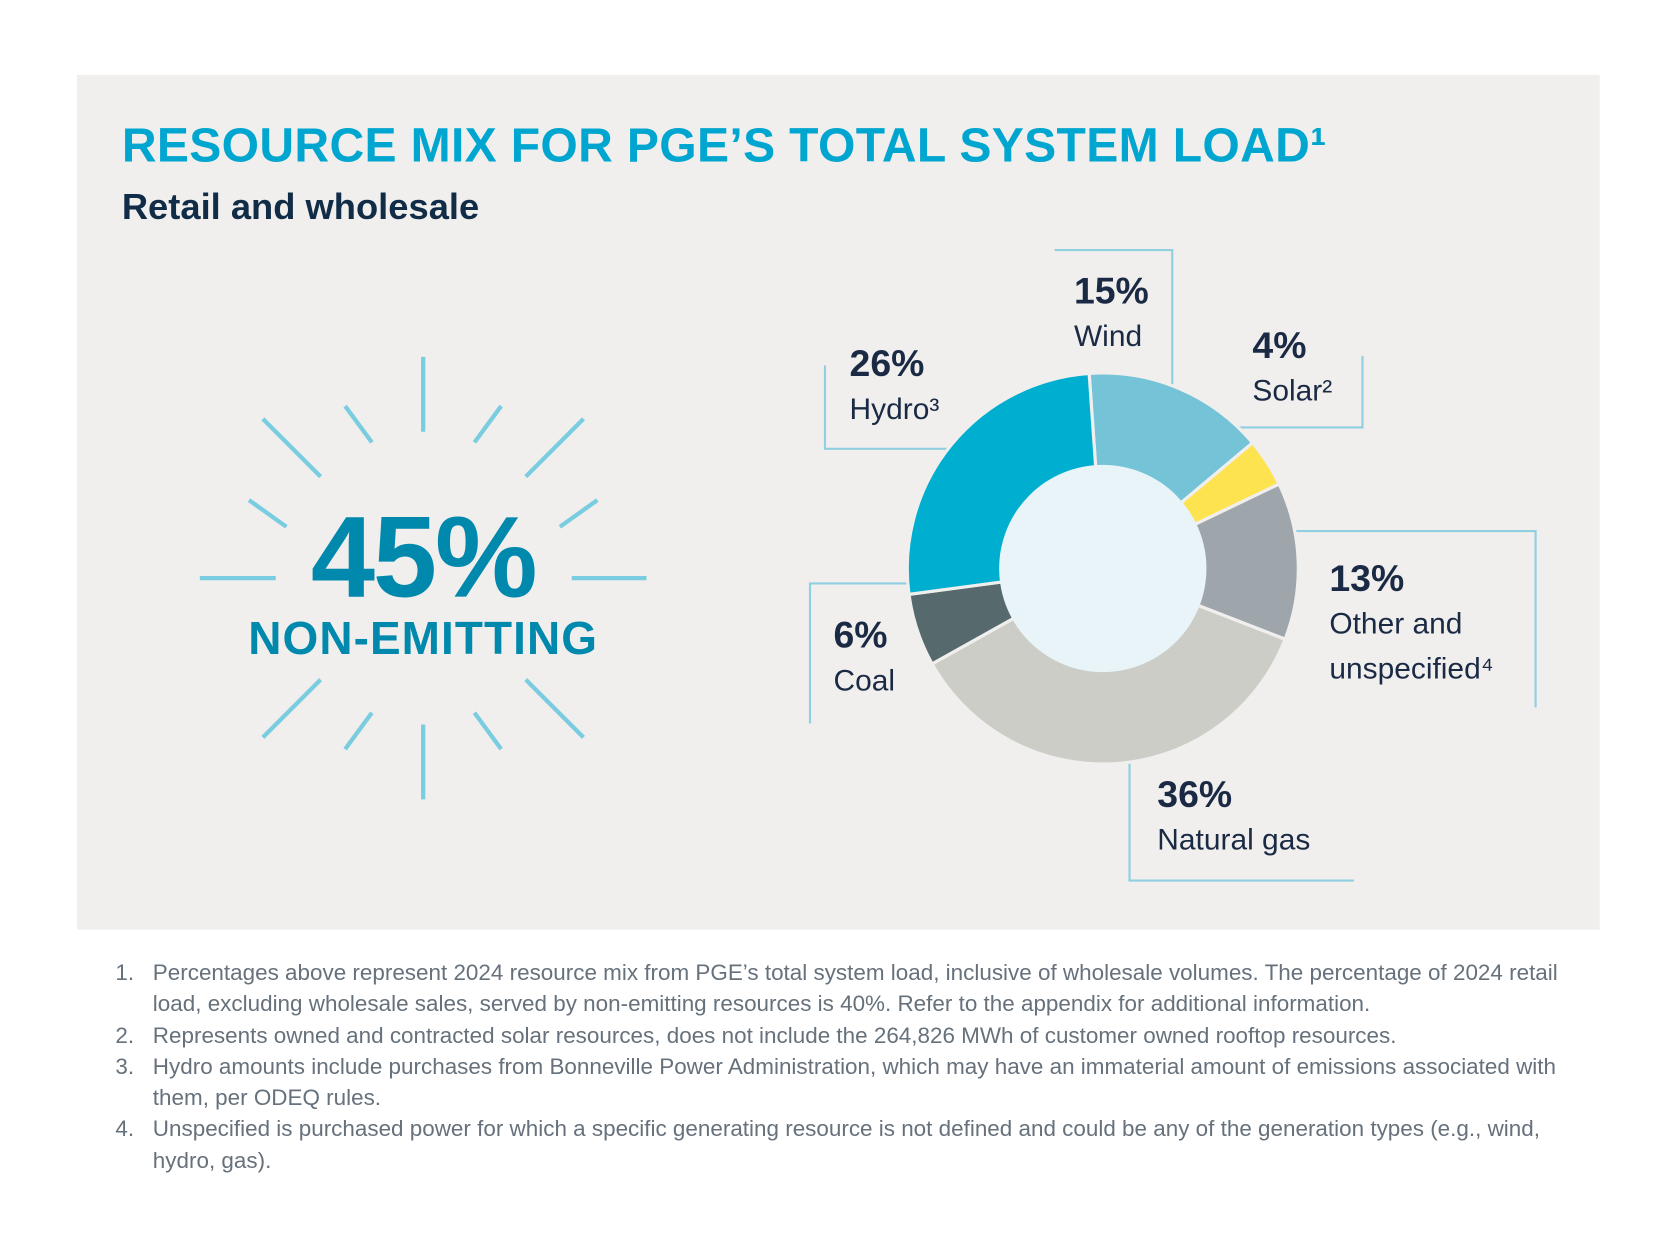 This screenshot has width=1667, height=1250. Describe the element at coordinates (1195, 794) in the screenshot. I see `data-label: 36%` at that location.